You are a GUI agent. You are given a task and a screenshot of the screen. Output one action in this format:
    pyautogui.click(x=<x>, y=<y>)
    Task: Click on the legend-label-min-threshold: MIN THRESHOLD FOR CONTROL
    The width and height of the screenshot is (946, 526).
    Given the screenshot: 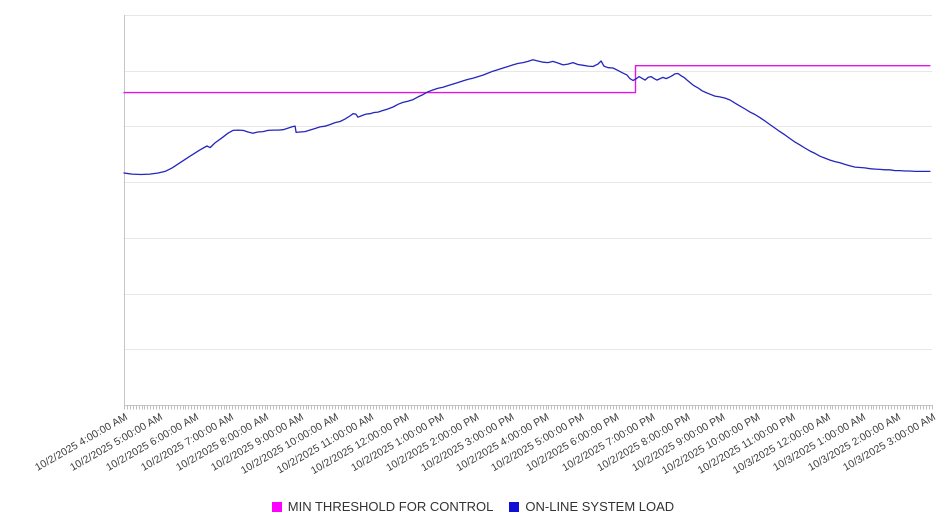 What is the action you would take?
    pyautogui.click(x=390, y=506)
    